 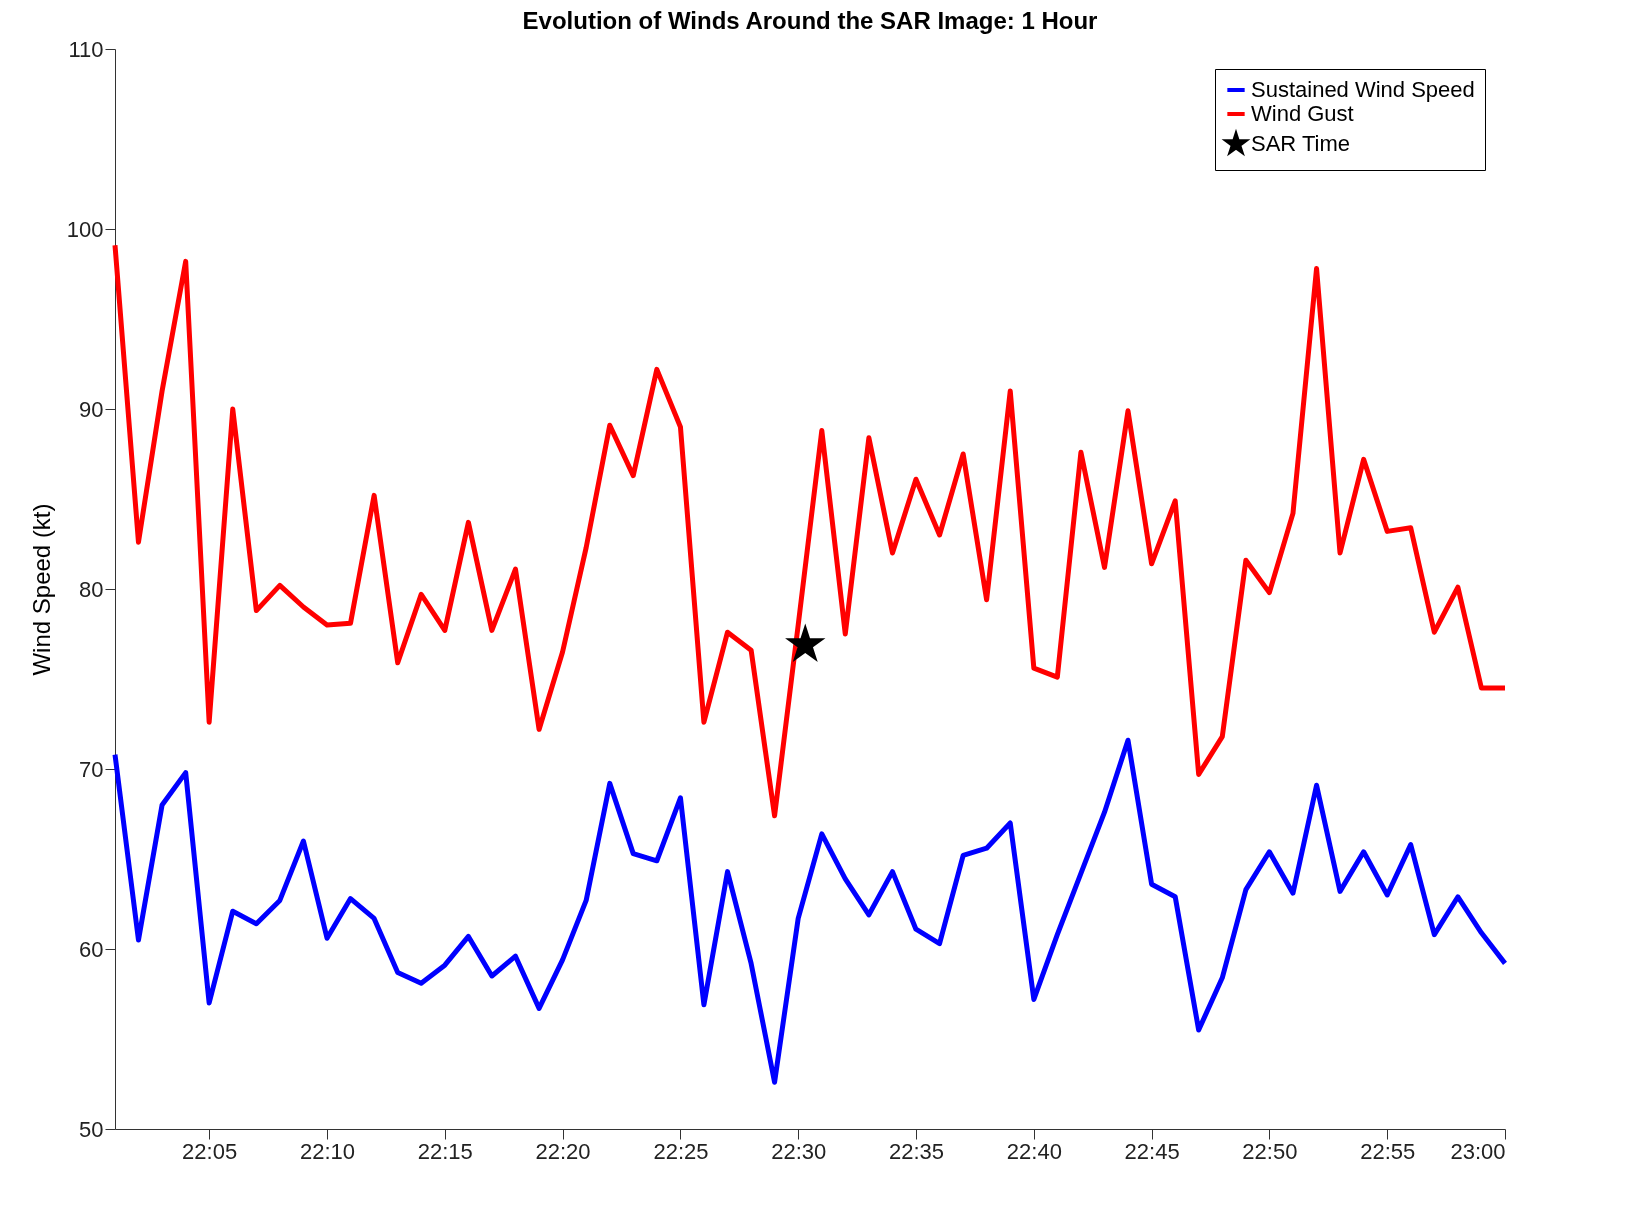 What do you see at coordinates (86, 49) in the screenshot?
I see `y-tick-label: 110` at bounding box center [86, 49].